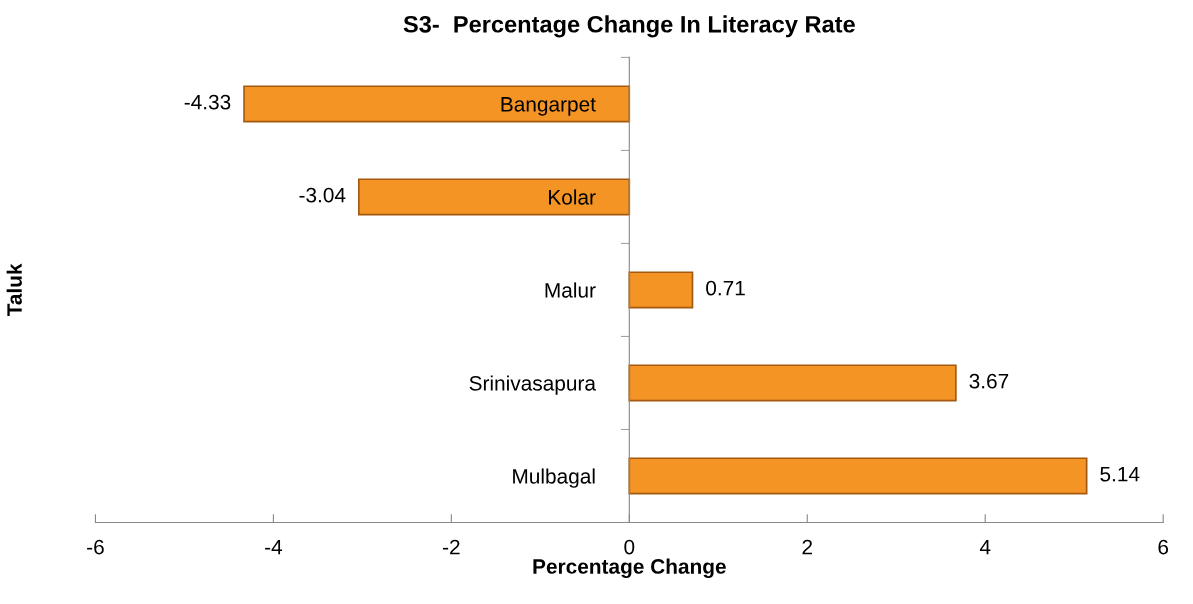 Image resolution: width=1193 pixels, height=604 pixels. I want to click on data-label: -3.04, so click(322, 195).